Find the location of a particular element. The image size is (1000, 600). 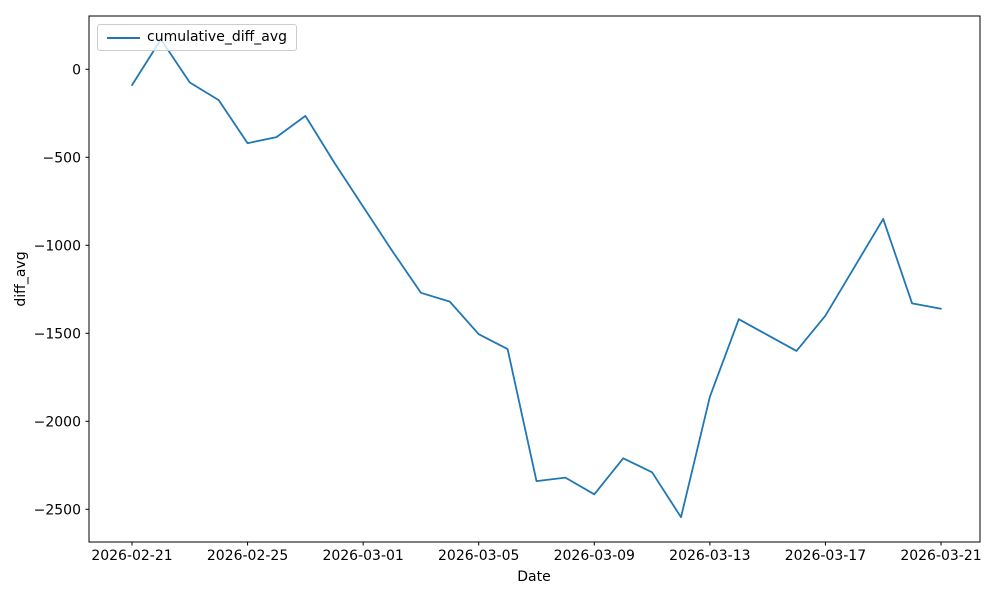

x-tick-label: 2026-03-09 is located at coordinates (594, 556).